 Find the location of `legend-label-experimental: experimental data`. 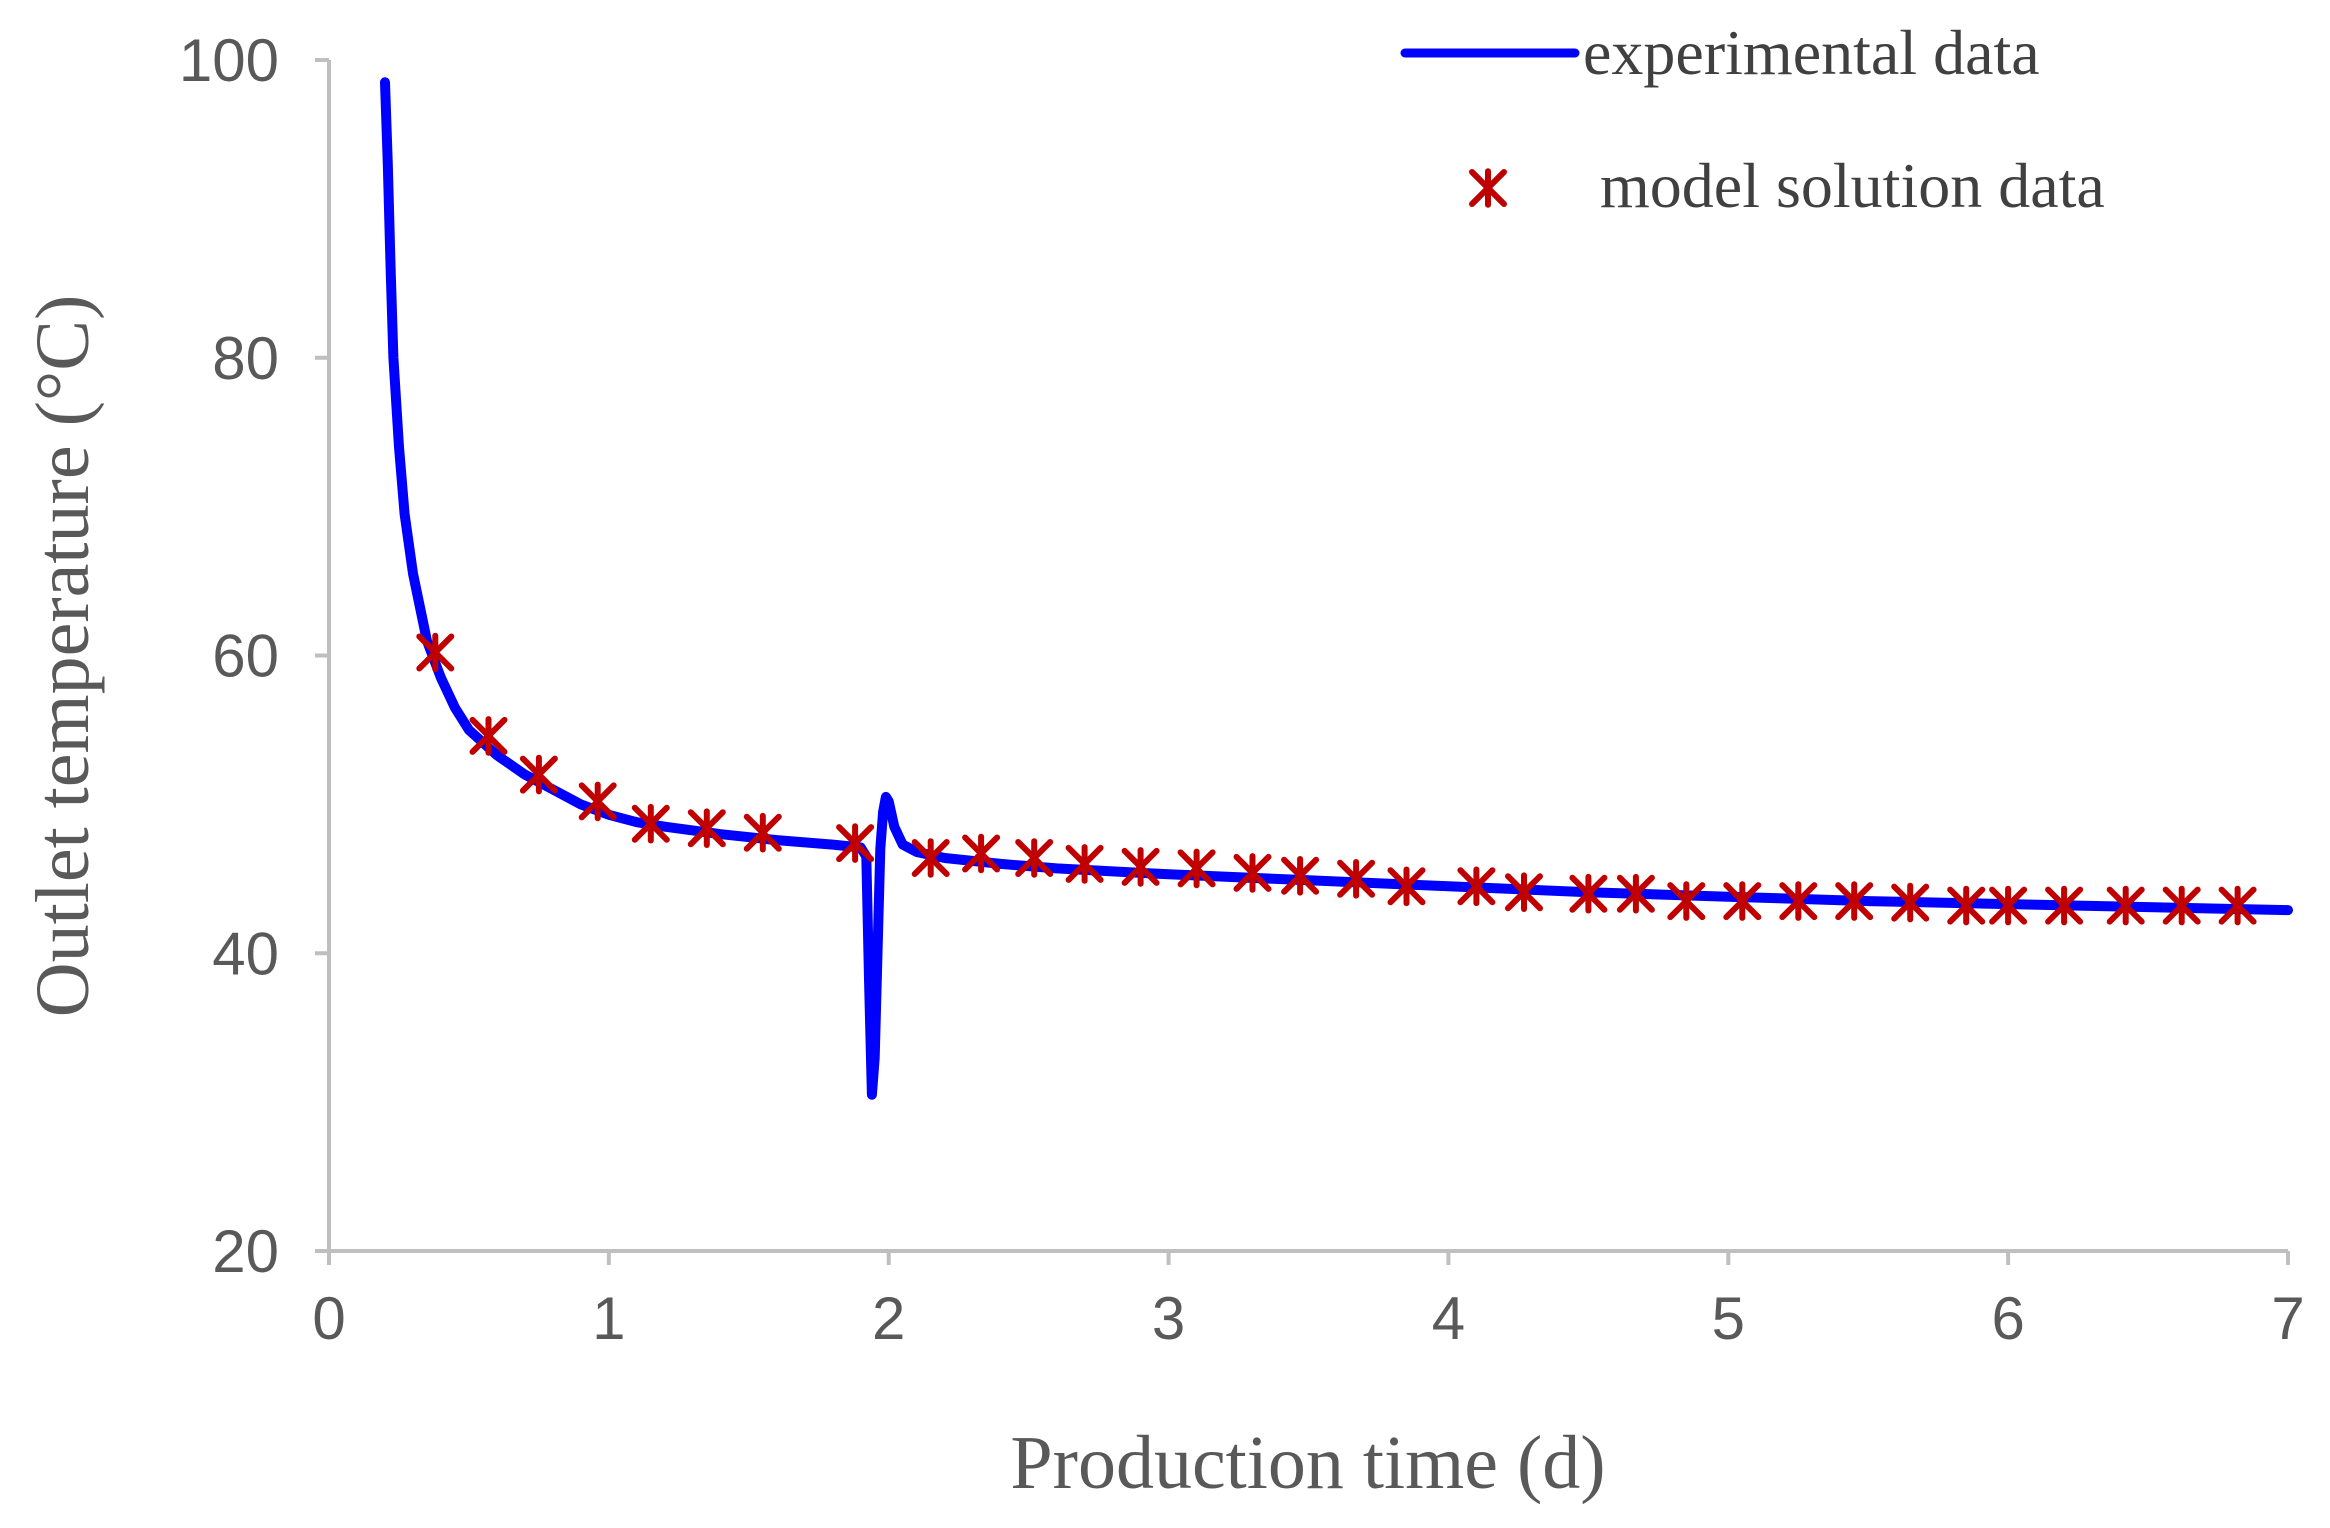

legend-label-experimental: experimental data is located at coordinates (1811, 52).